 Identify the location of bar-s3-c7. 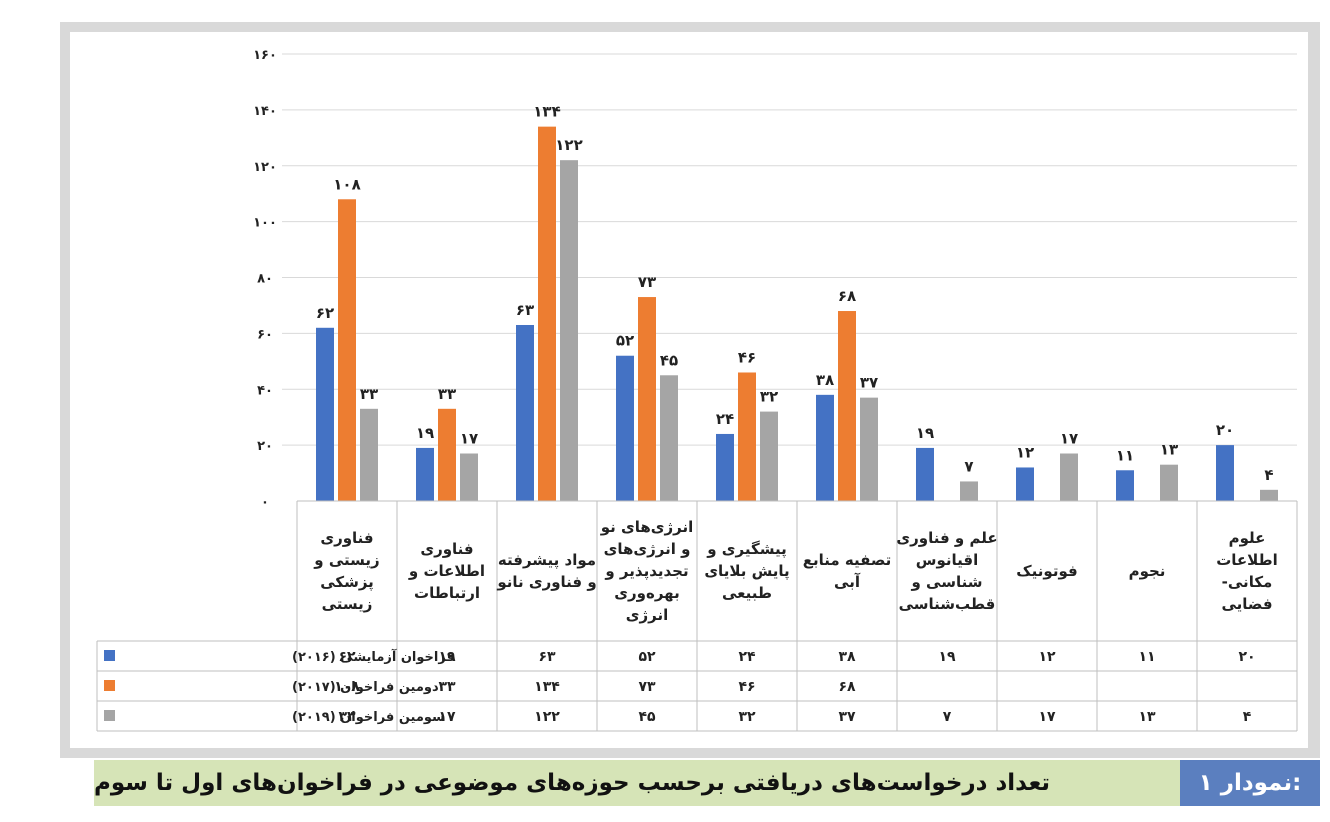
(969, 491).